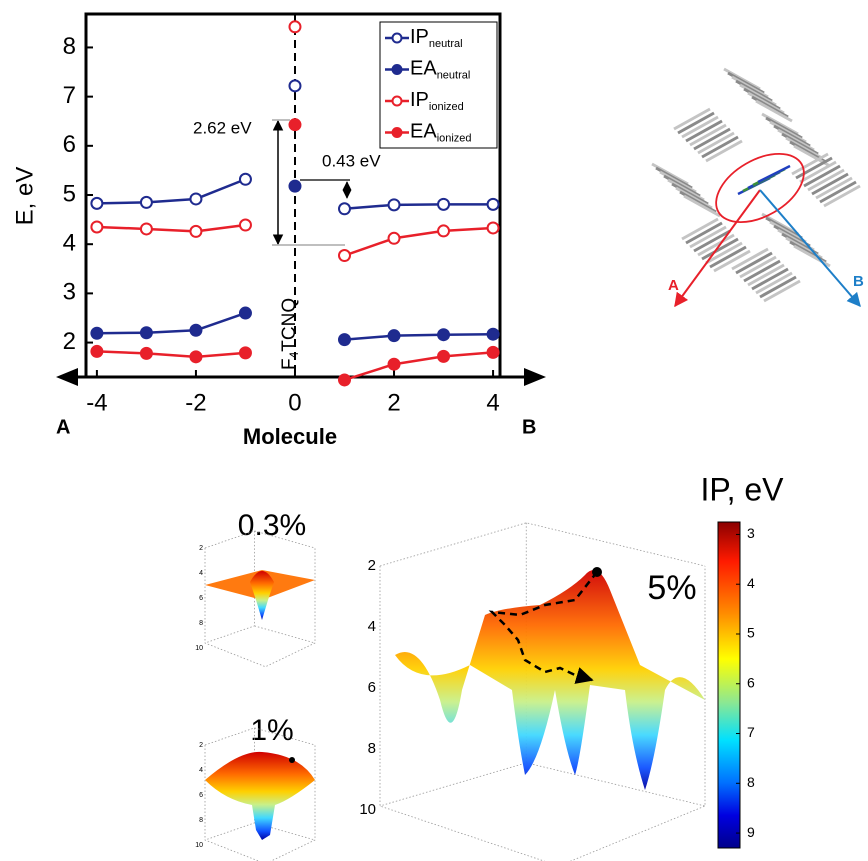 This screenshot has height=861, width=868. What do you see at coordinates (446, 44) in the screenshot?
I see `legend-subscript: neutral` at bounding box center [446, 44].